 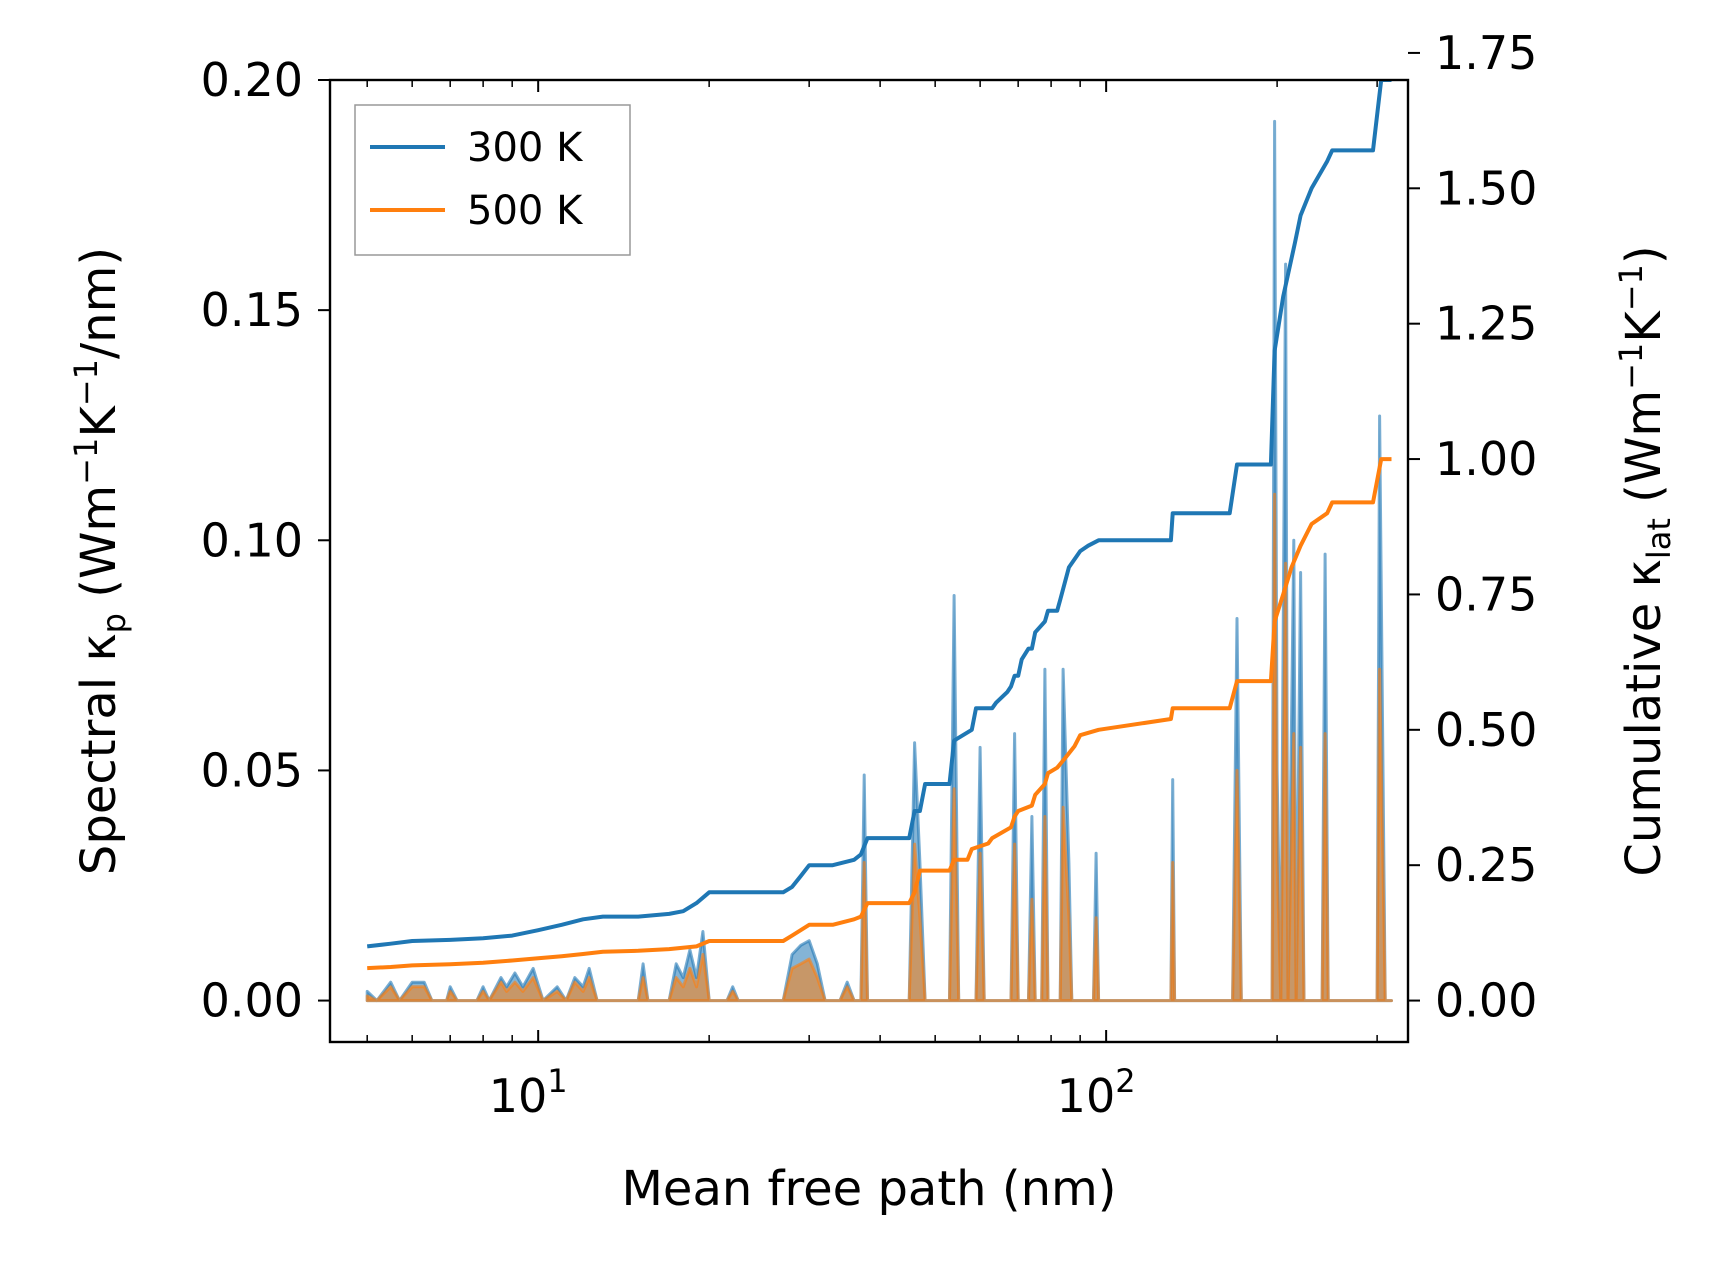 I want to click on legend: 300 K 500 K, so click(x=492, y=180).